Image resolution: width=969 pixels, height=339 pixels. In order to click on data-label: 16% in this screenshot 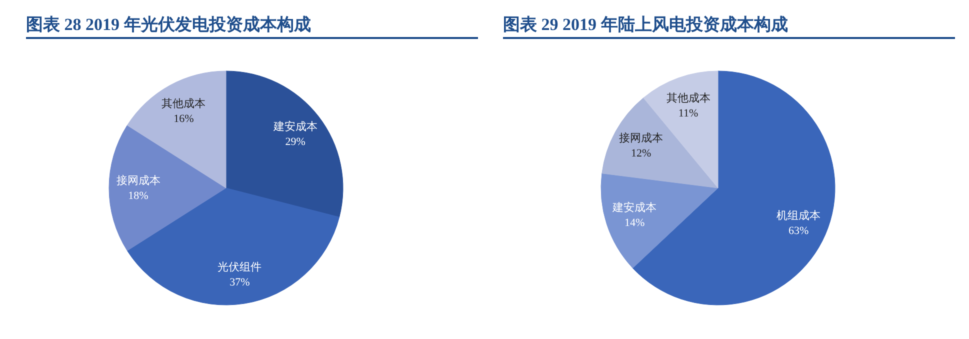, I will do `click(184, 119)`.